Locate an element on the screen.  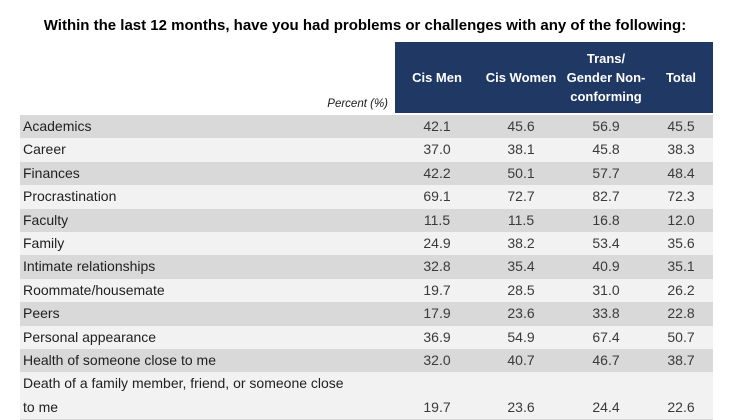
value-cis-women: 50.1 is located at coordinates (521, 172).